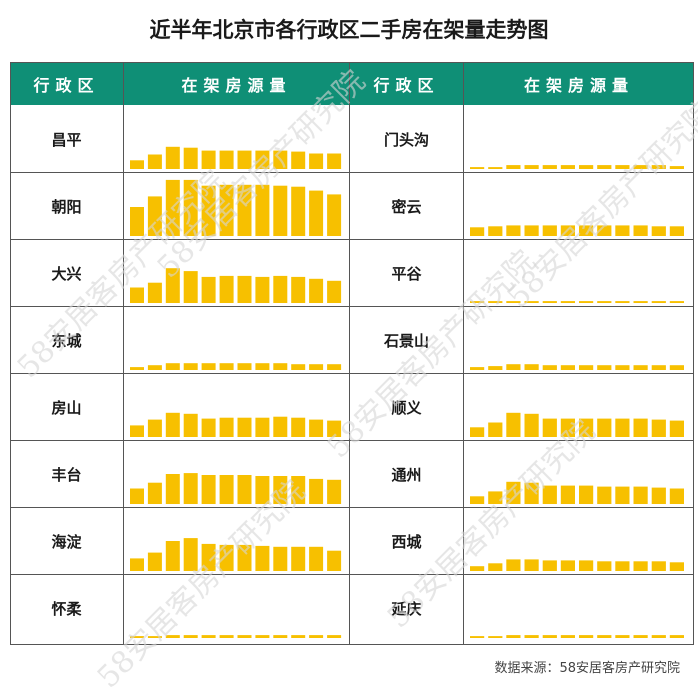 Image resolution: width=698 pixels, height=696 pixels. Describe the element at coordinates (66, 608) in the screenshot. I see `district-name: 怀柔` at that location.